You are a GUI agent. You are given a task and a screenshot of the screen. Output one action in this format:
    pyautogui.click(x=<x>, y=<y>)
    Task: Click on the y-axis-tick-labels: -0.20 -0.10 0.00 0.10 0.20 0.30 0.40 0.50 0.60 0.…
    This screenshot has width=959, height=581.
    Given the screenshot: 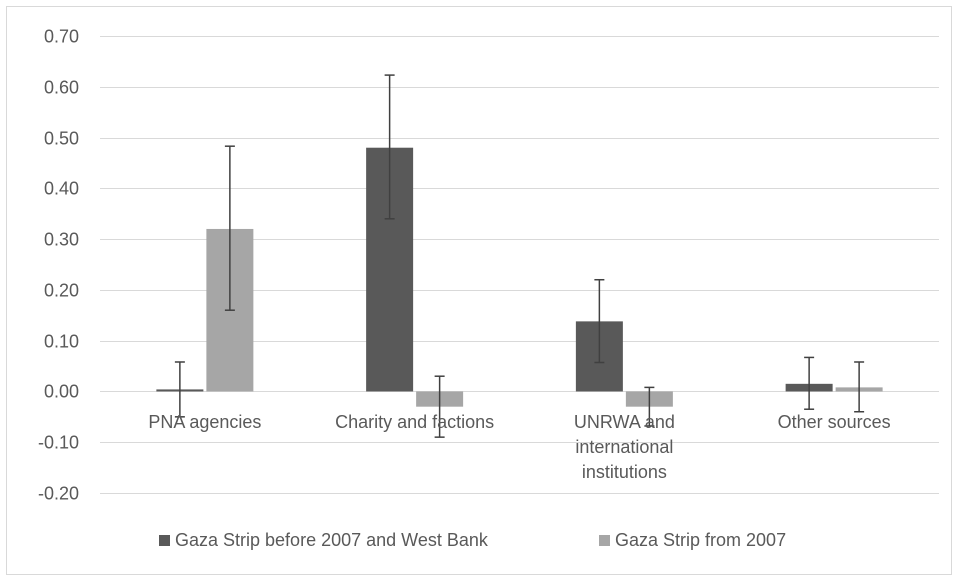 What is the action you would take?
    pyautogui.click(x=58, y=265)
    